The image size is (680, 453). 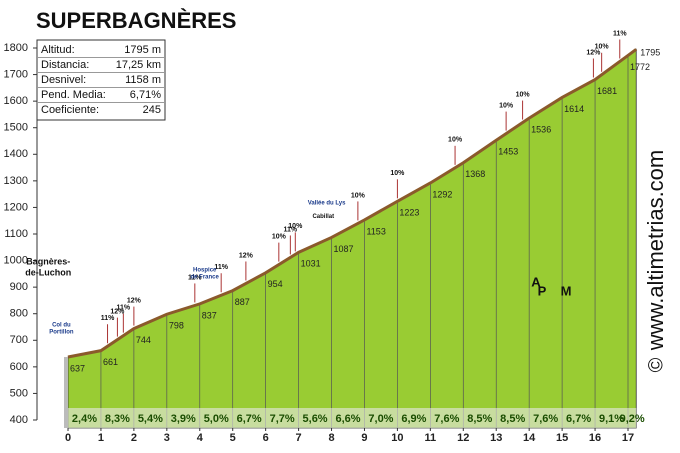 I want to click on y-tick-label: 500, so click(x=19, y=393).